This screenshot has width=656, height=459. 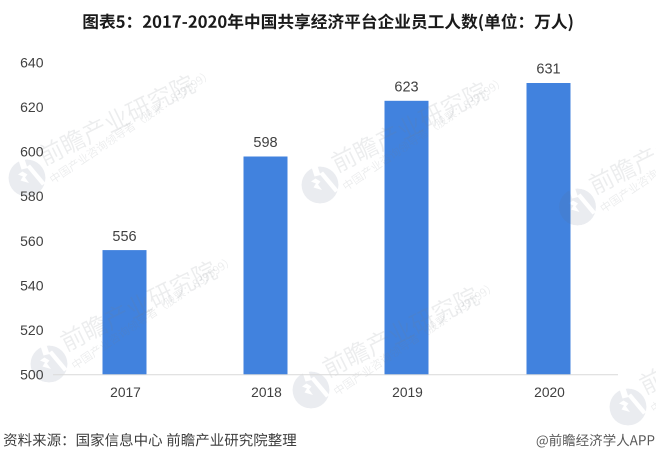 I want to click on svg-text: 600, so click(x=32, y=152).